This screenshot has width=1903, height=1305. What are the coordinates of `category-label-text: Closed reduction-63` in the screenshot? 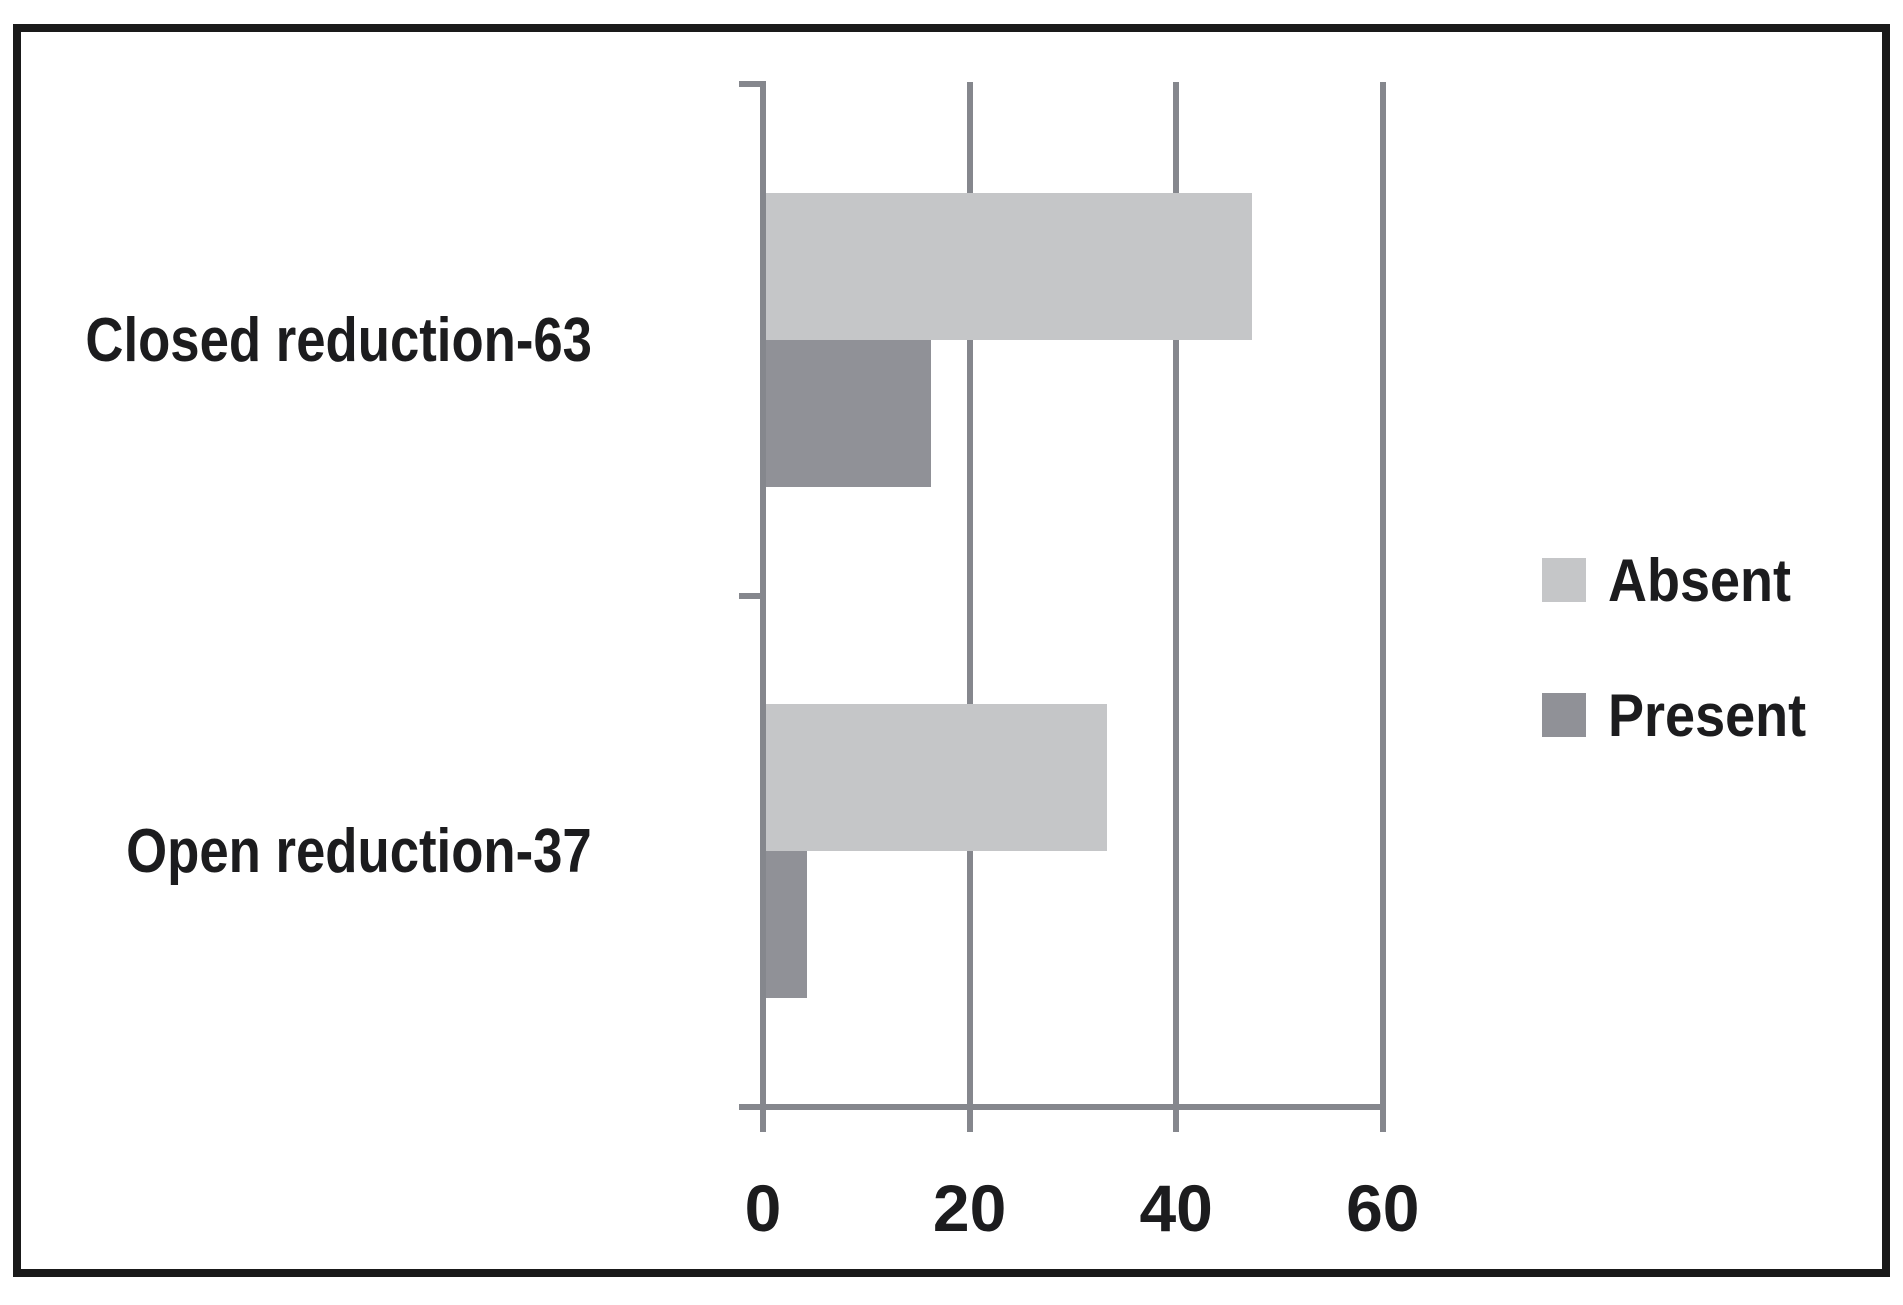 It's located at (338, 340).